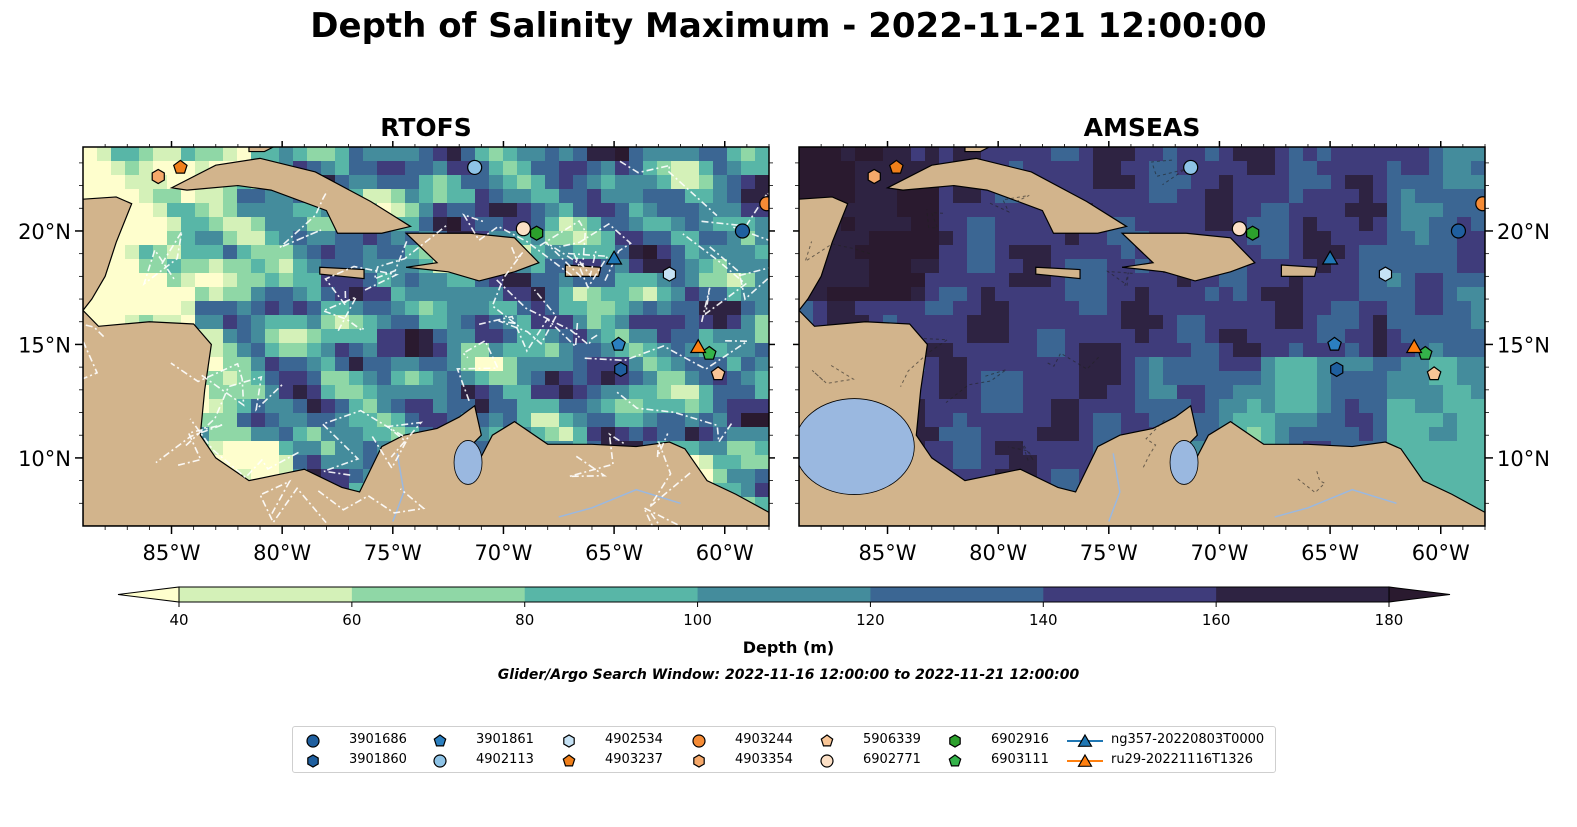  What do you see at coordinates (1523, 345) in the screenshot?
I see `lat-tick-label: 15°N` at bounding box center [1523, 345].